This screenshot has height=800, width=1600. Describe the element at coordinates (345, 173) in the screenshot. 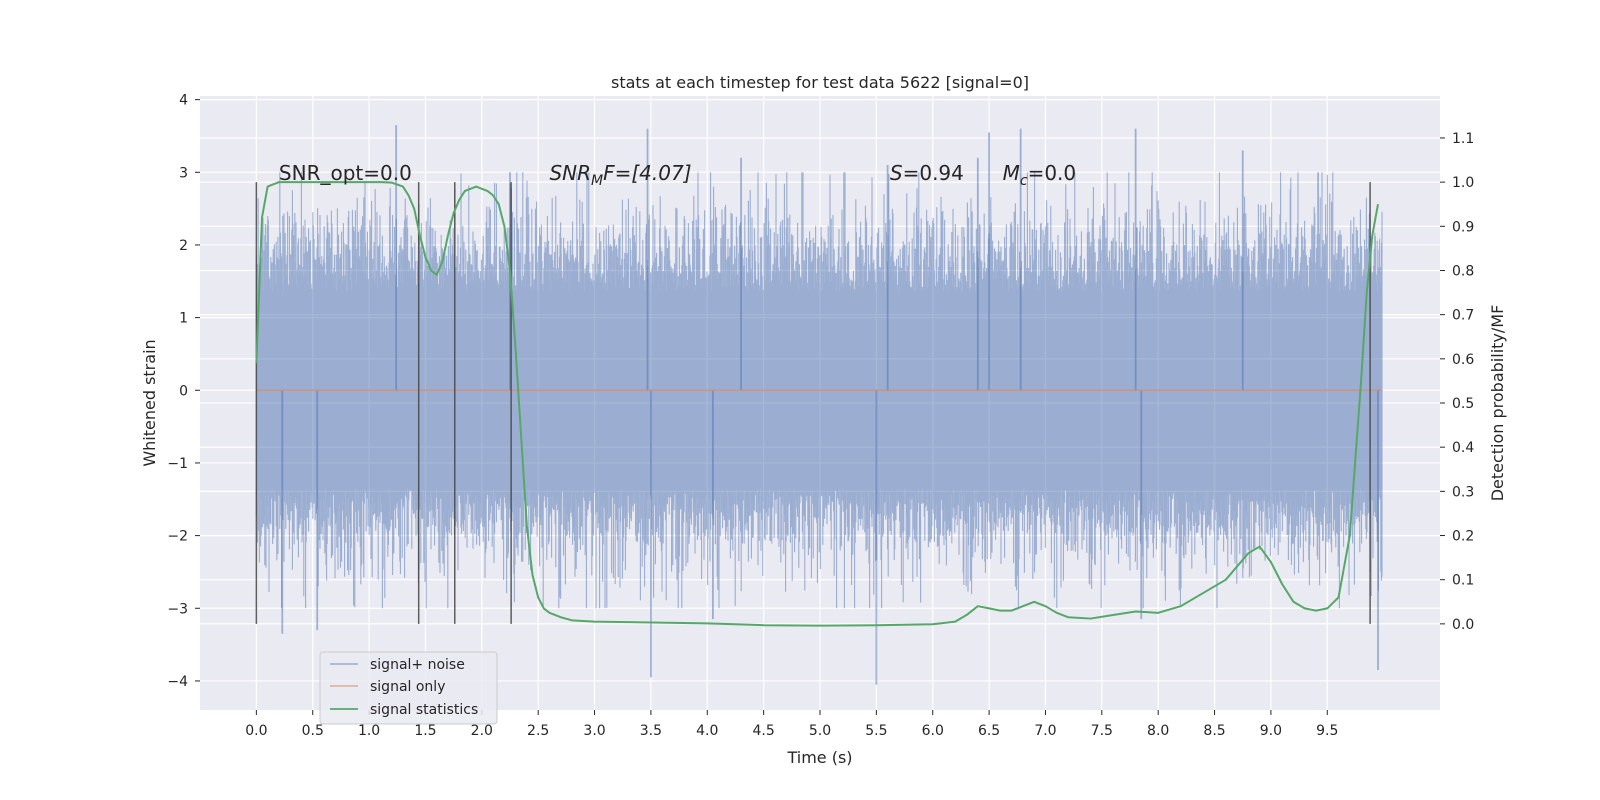

I see `annotation-snr-opt: SNR_opt=0.0` at that location.